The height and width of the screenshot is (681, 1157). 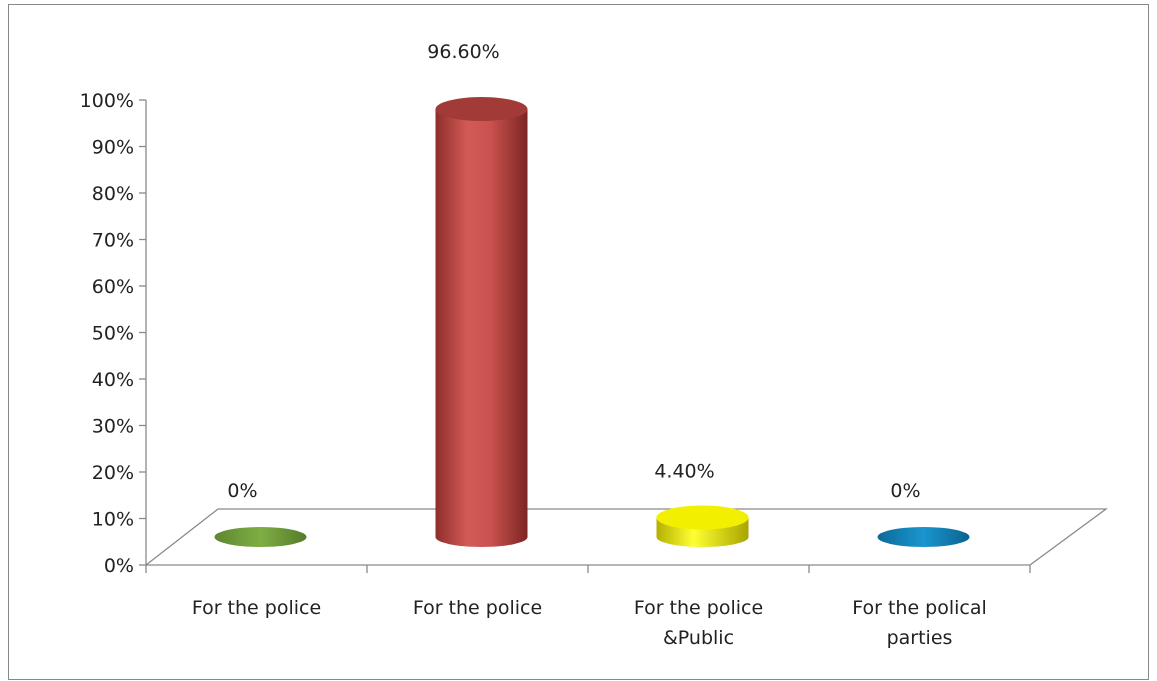 What do you see at coordinates (113, 287) in the screenshot?
I see `y-tick-label: 60%` at bounding box center [113, 287].